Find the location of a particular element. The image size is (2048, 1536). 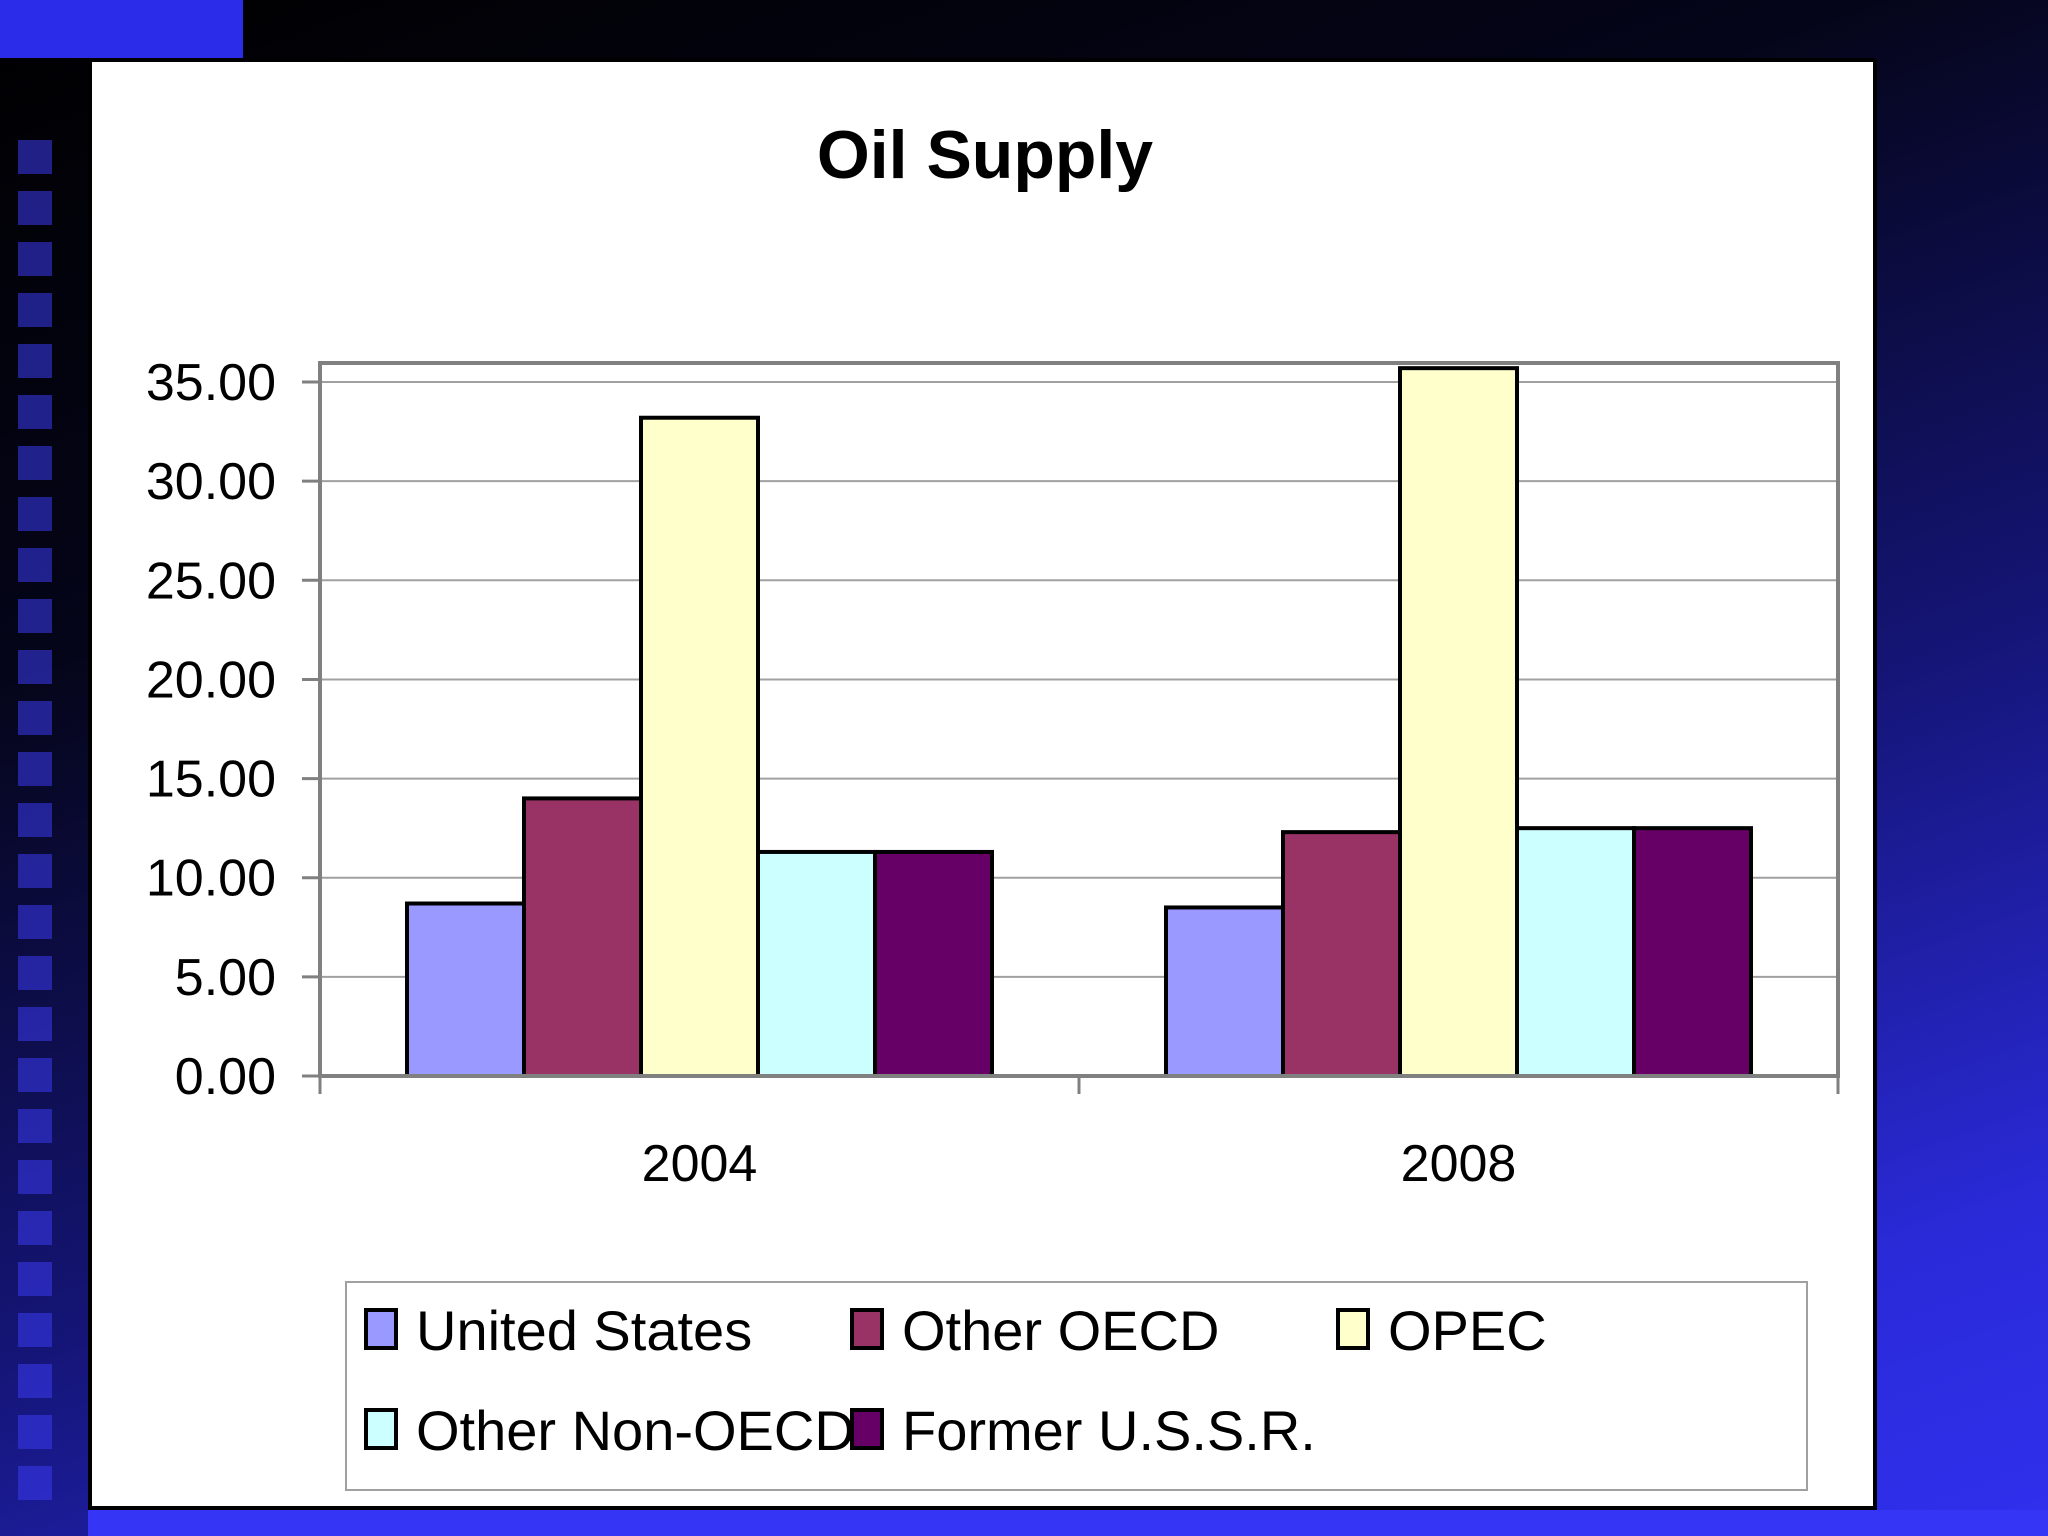

y-tick-label: 25.00 is located at coordinates (211, 581).